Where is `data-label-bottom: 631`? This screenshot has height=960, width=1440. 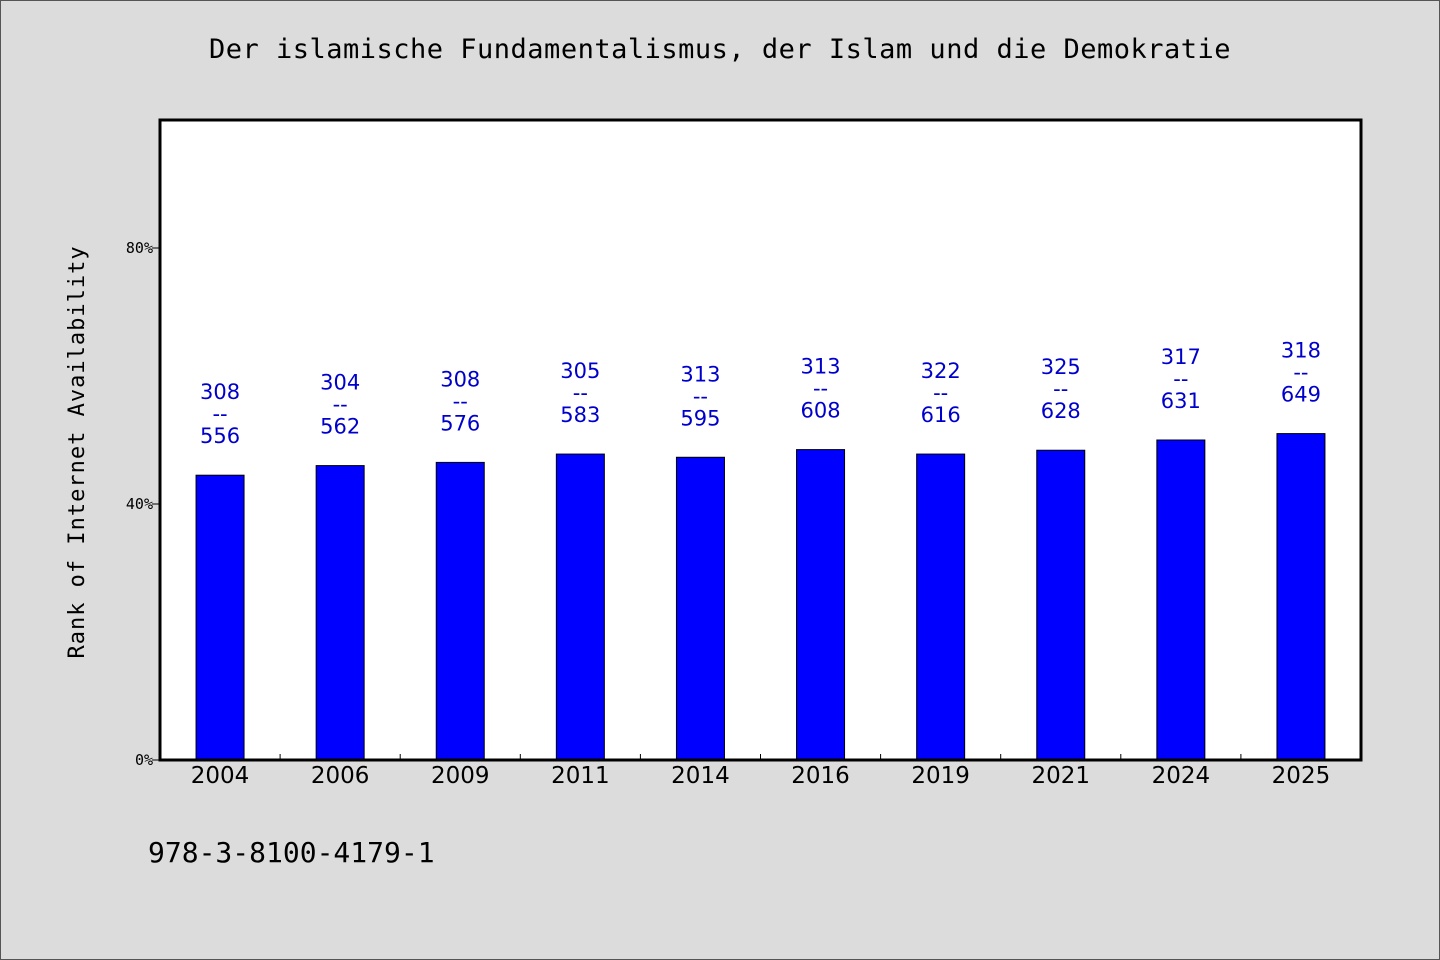 data-label-bottom: 631 is located at coordinates (1181, 401).